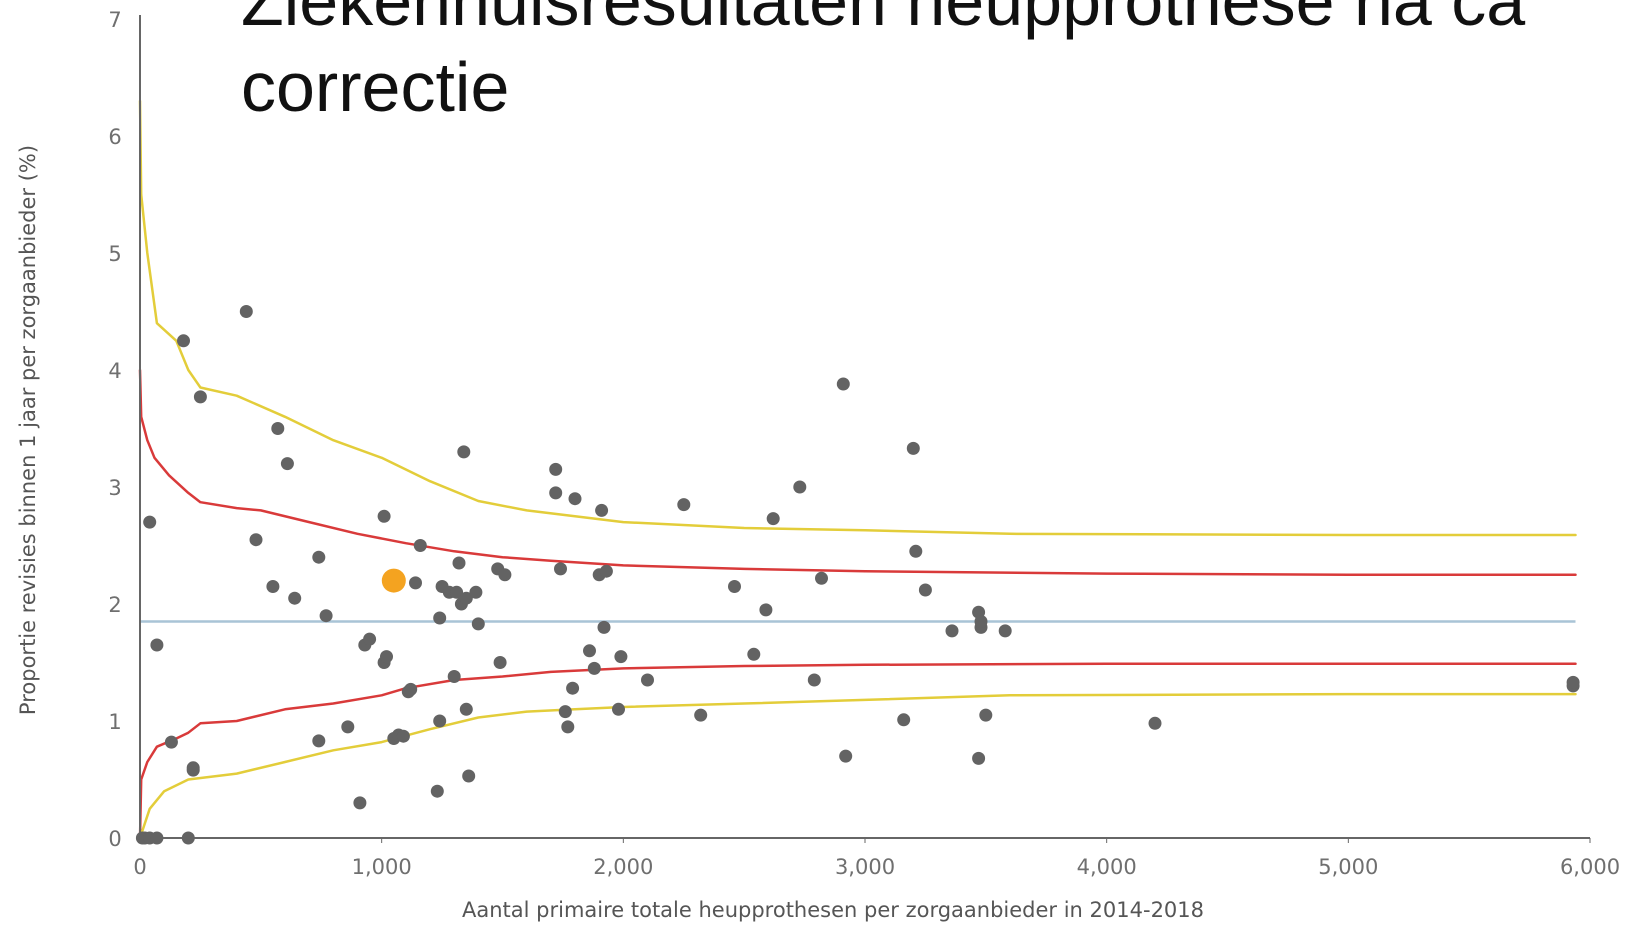  What do you see at coordinates (382, 867) in the screenshot?
I see `x-tick-label: 1,000` at bounding box center [382, 867].